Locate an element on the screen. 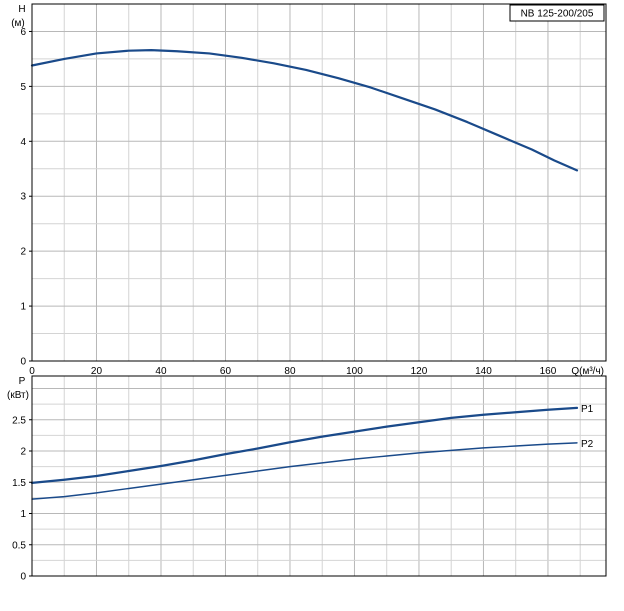  head-xtick-label-2: 40 is located at coordinates (161, 371).